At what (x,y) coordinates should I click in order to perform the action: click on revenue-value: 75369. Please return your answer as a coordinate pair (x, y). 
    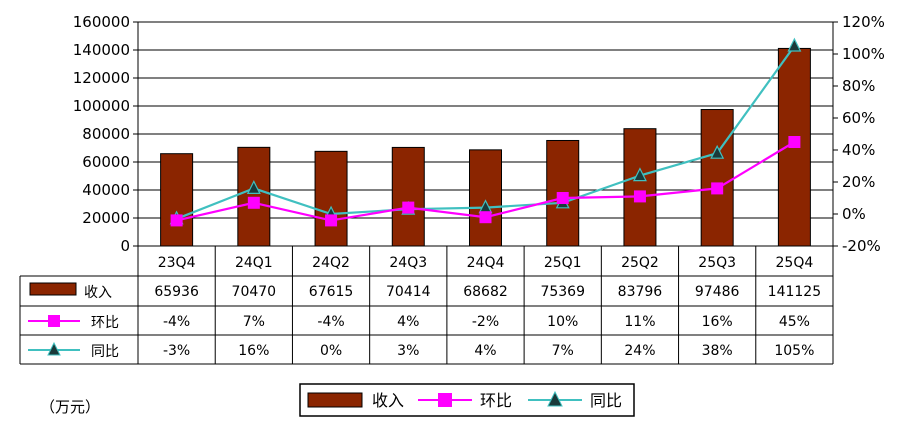
    Looking at the image, I should click on (562, 292).